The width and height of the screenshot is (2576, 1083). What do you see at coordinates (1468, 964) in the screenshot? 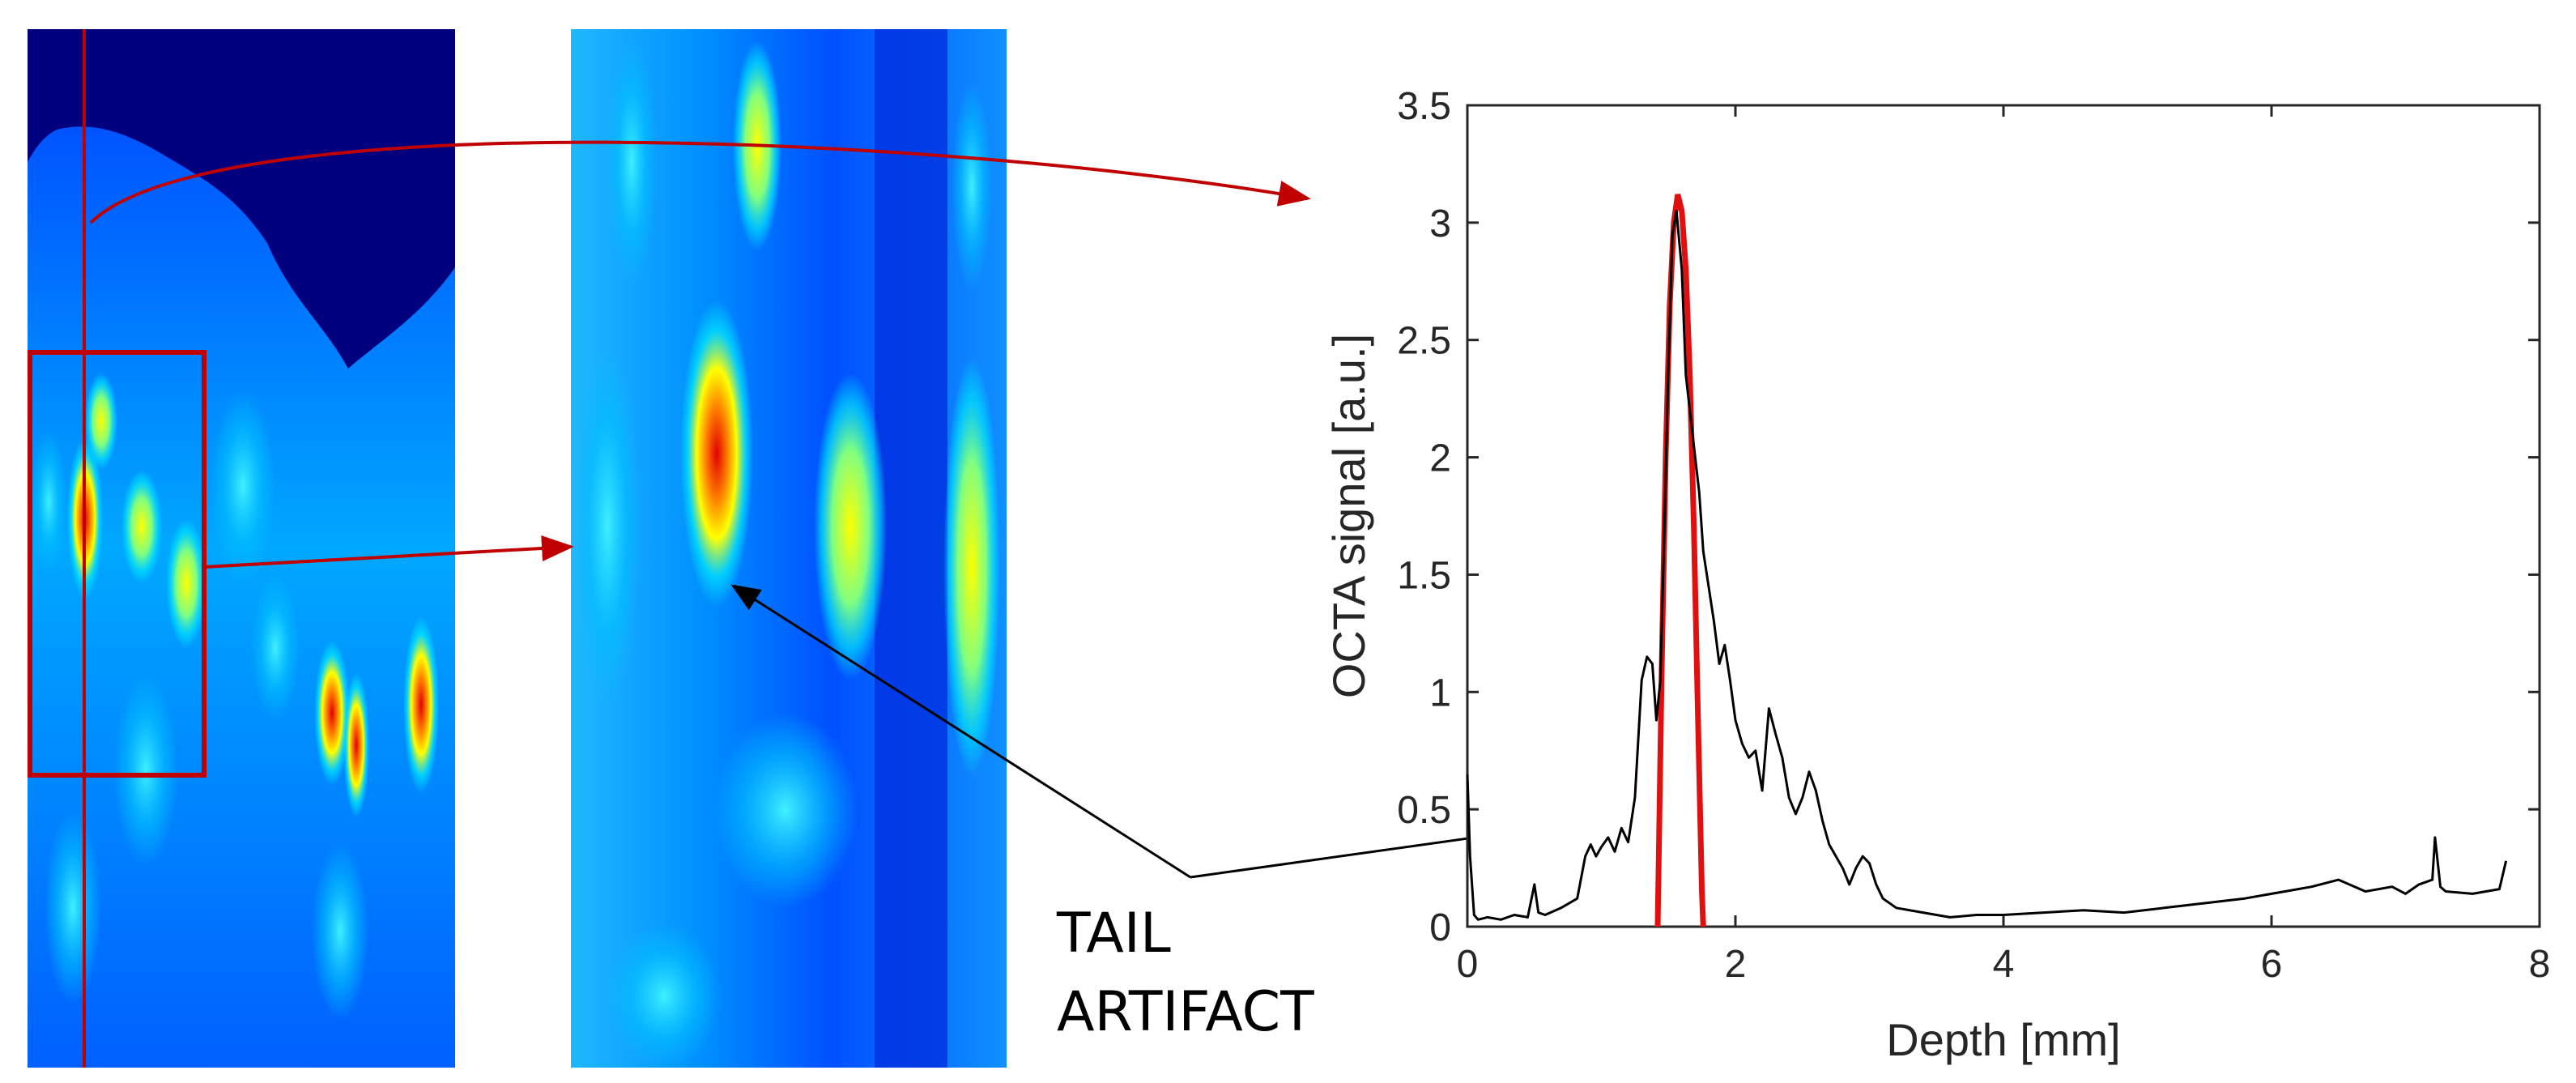
I see `x-tick-label: 0` at bounding box center [1468, 964].